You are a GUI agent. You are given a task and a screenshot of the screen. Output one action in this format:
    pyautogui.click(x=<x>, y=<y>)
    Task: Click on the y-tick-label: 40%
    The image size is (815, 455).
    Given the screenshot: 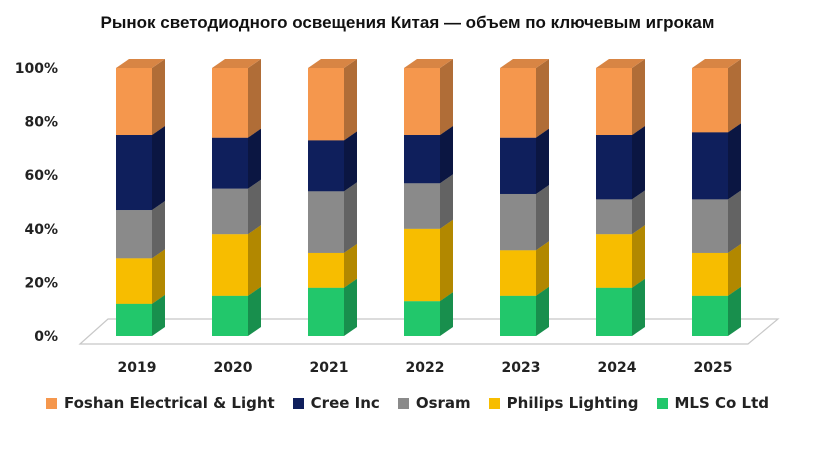 What is the action you would take?
    pyautogui.click(x=41, y=230)
    